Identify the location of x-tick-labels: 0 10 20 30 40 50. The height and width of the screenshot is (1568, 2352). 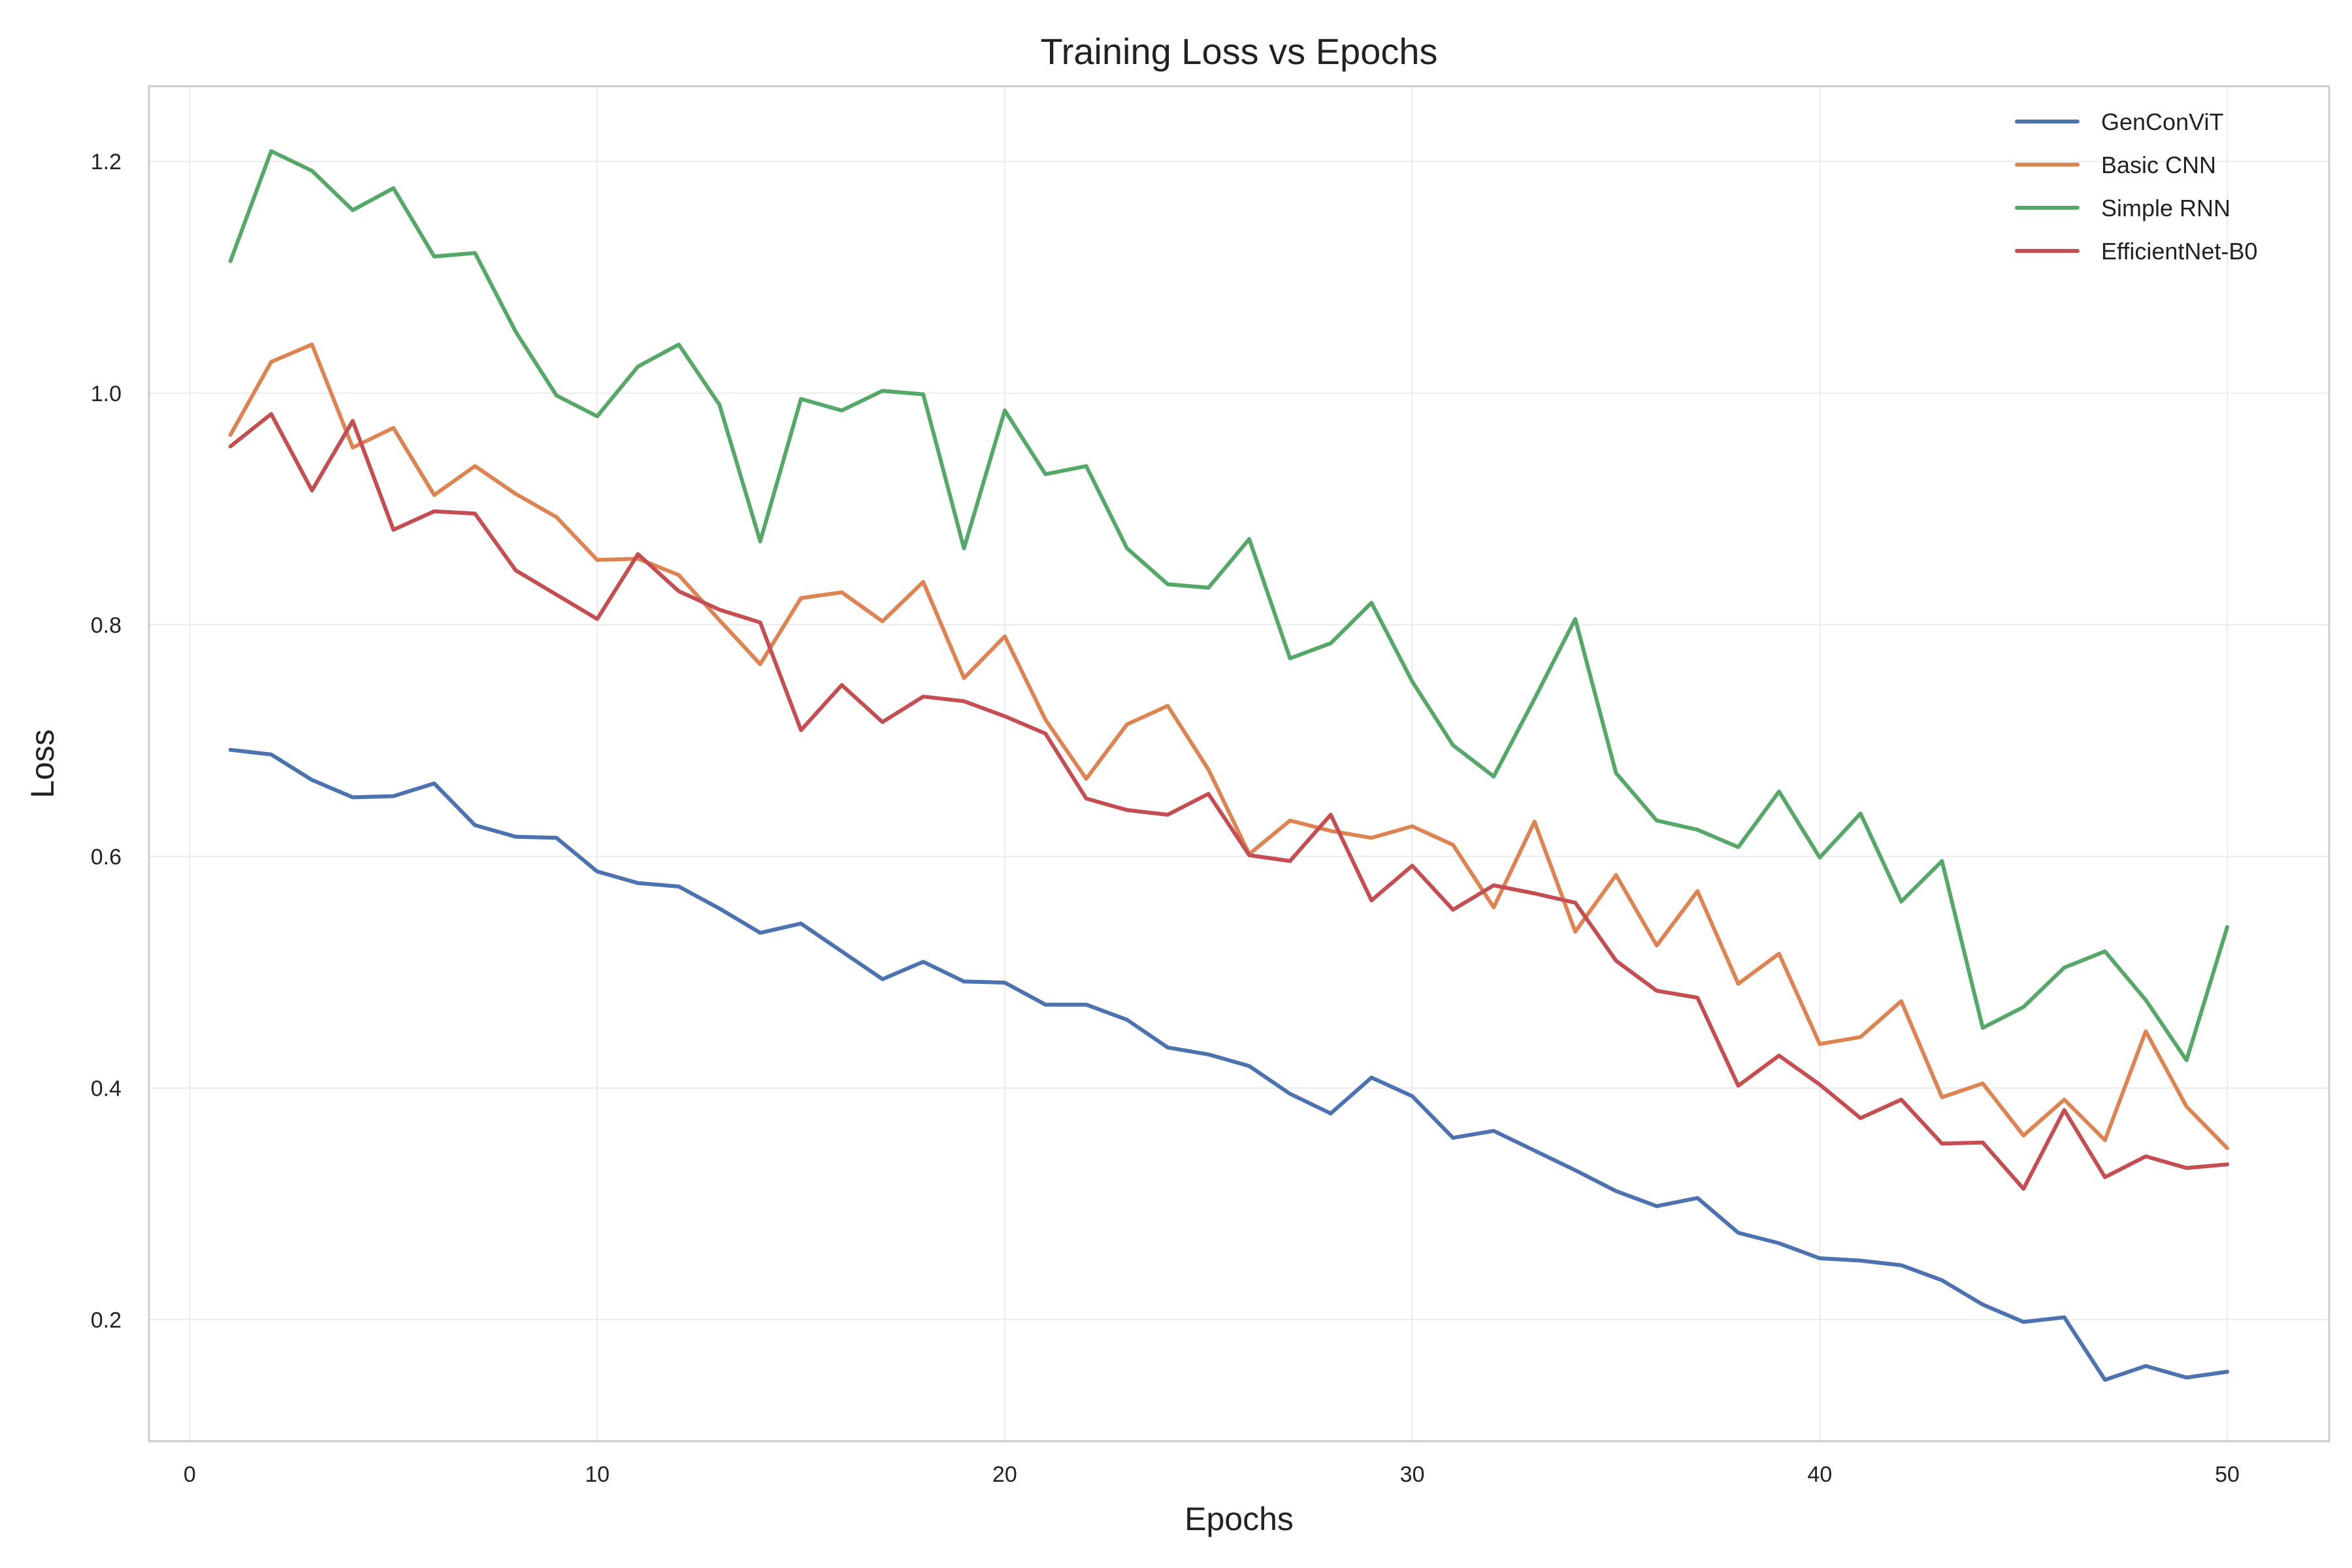
(1212, 1474).